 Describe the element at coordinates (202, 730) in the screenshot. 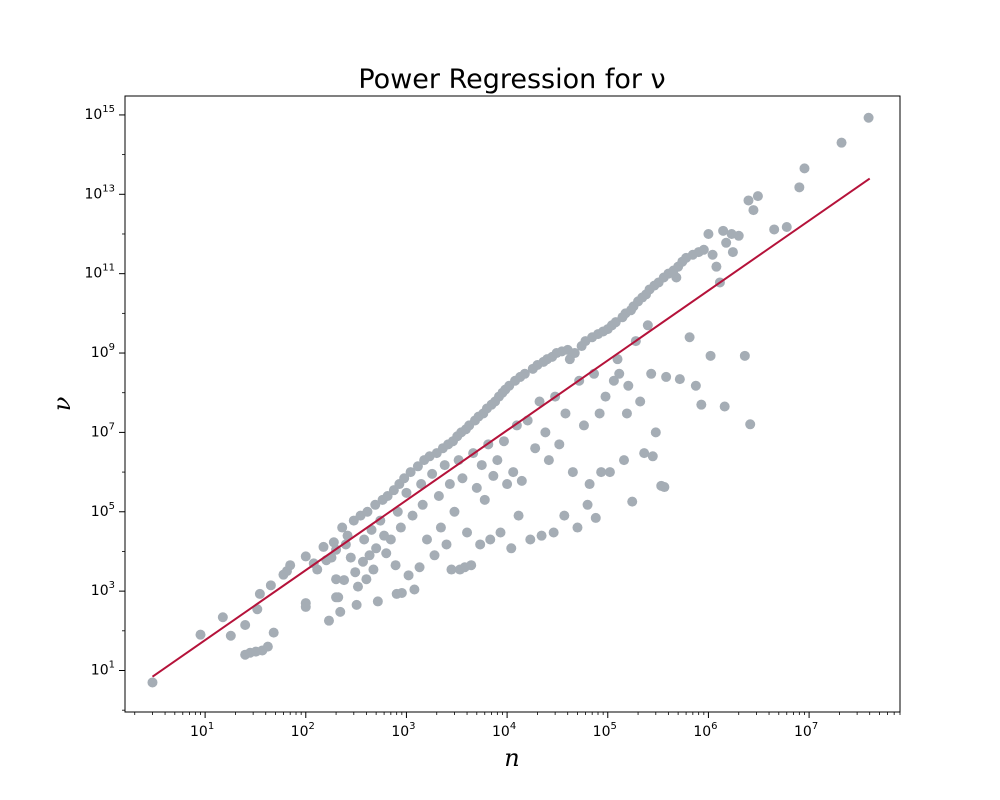

I see `x-tick-label-0: 10¹` at that location.